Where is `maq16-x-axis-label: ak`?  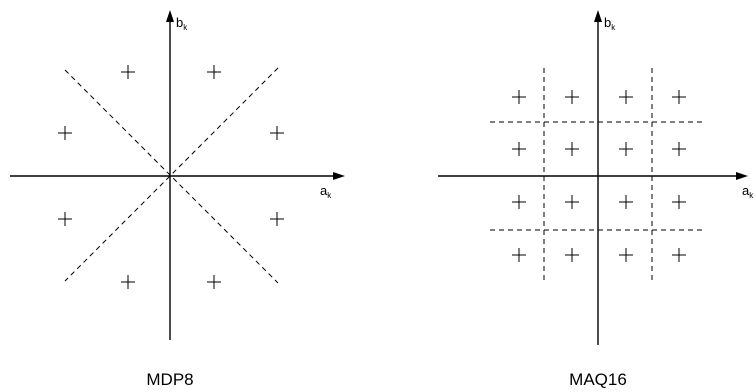 maq16-x-axis-label: ak is located at coordinates (748, 191).